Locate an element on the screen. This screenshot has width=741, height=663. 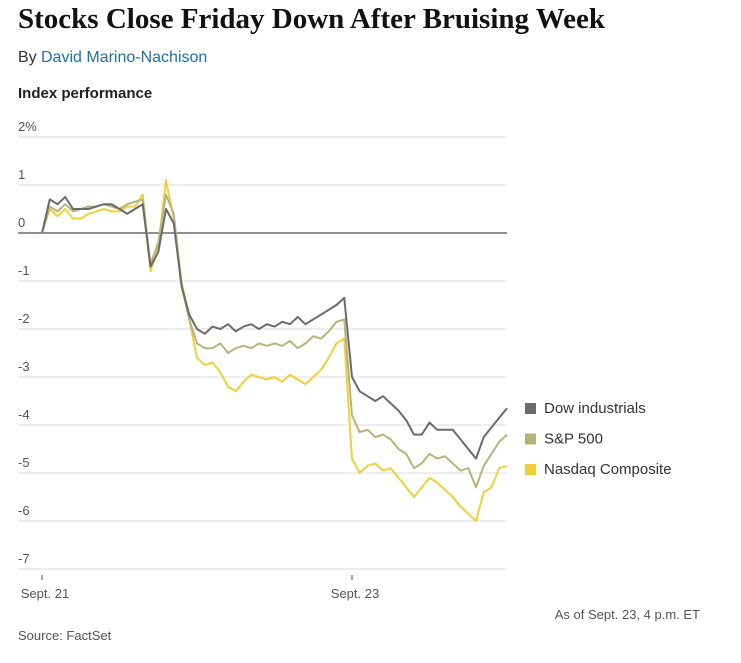
y-tick-label: -5 is located at coordinates (24, 462).